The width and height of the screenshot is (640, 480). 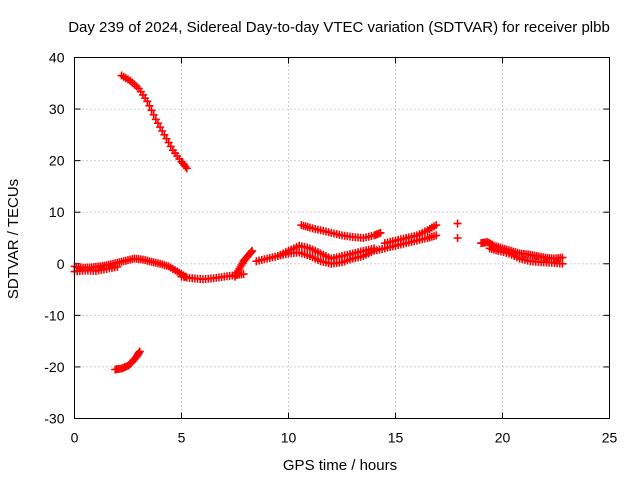 I want to click on series-arc-evening, so click(x=522, y=250).